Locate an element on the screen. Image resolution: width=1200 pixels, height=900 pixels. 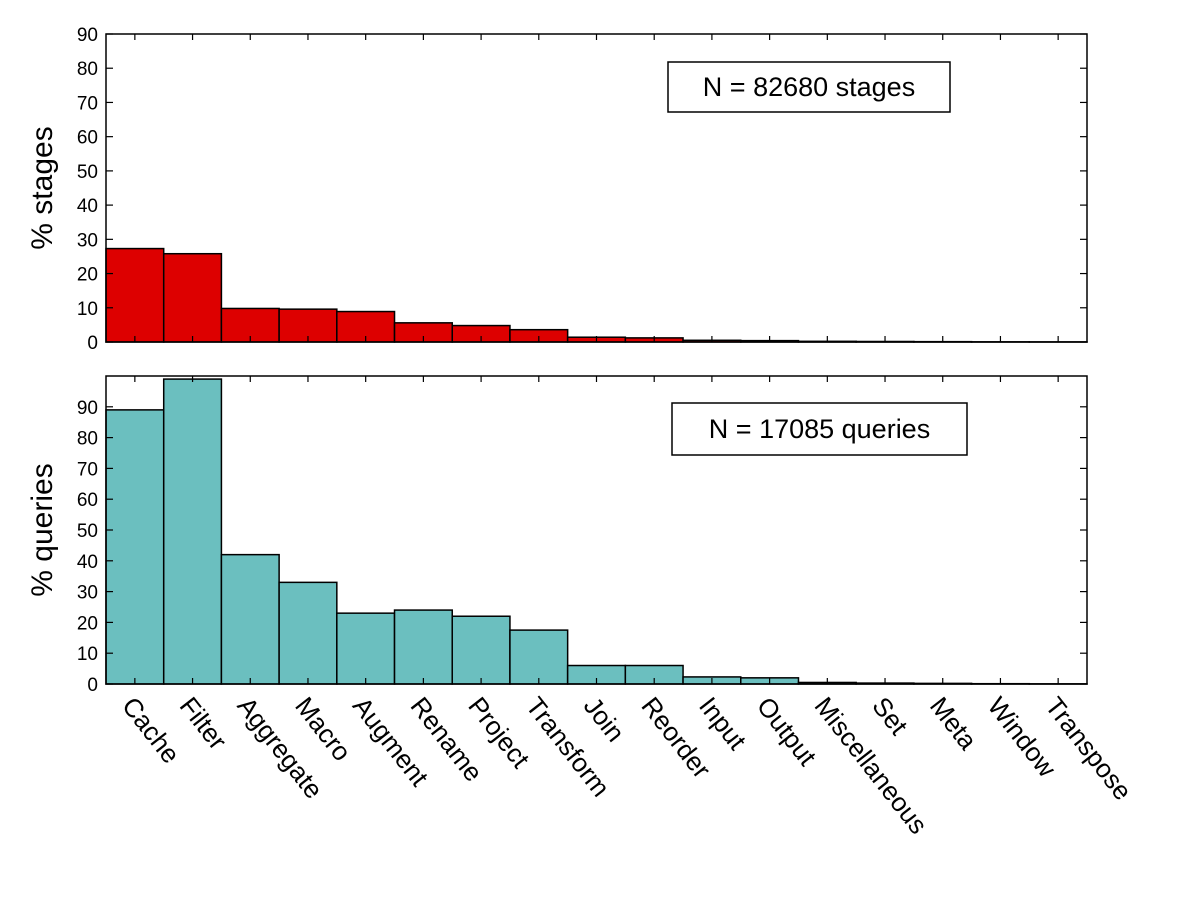
bar-augment is located at coordinates (366, 648).